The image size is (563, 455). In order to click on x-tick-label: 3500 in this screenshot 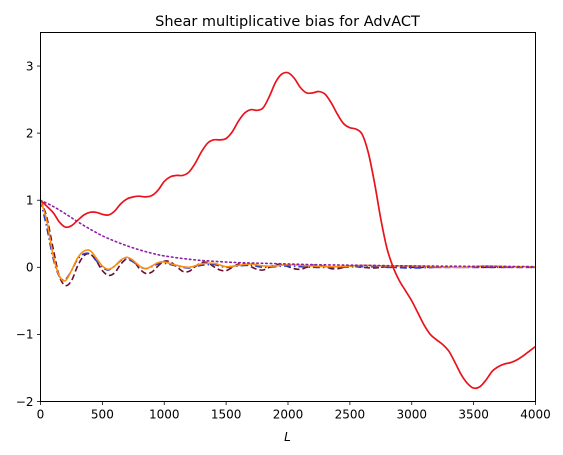, I will do `click(473, 415)`.